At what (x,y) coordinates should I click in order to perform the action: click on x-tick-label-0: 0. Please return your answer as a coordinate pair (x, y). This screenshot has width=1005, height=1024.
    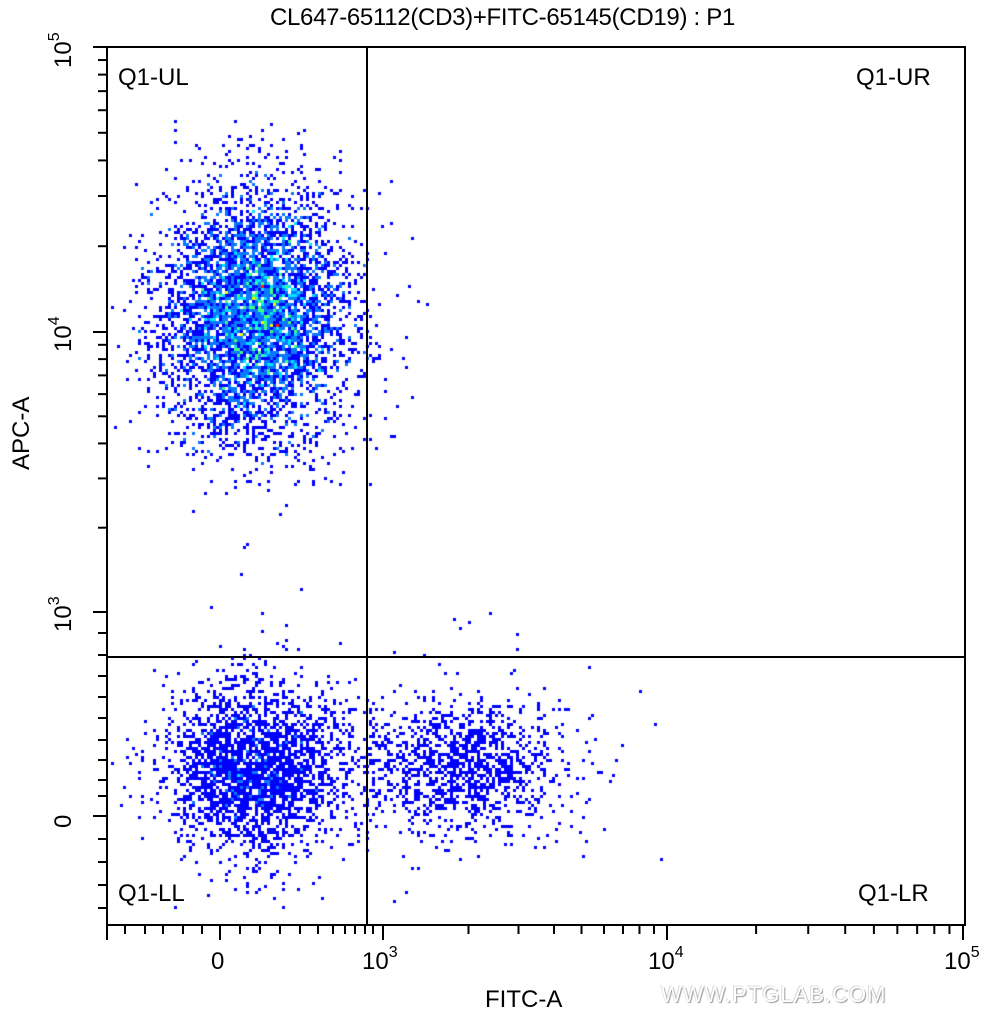
    Looking at the image, I should click on (218, 961).